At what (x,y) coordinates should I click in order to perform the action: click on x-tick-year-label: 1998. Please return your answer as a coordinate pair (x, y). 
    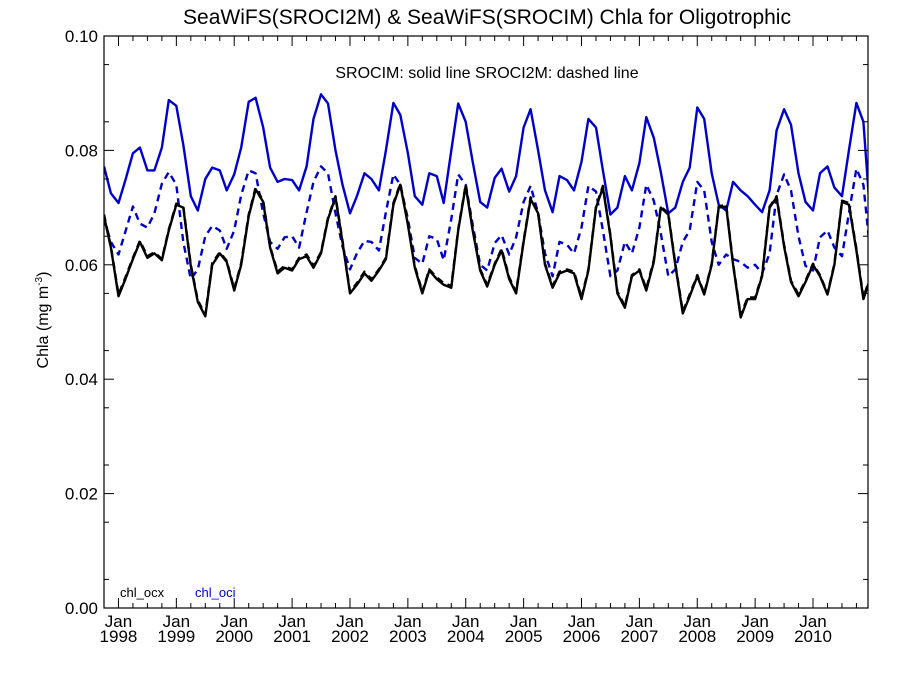
    Looking at the image, I should click on (119, 636).